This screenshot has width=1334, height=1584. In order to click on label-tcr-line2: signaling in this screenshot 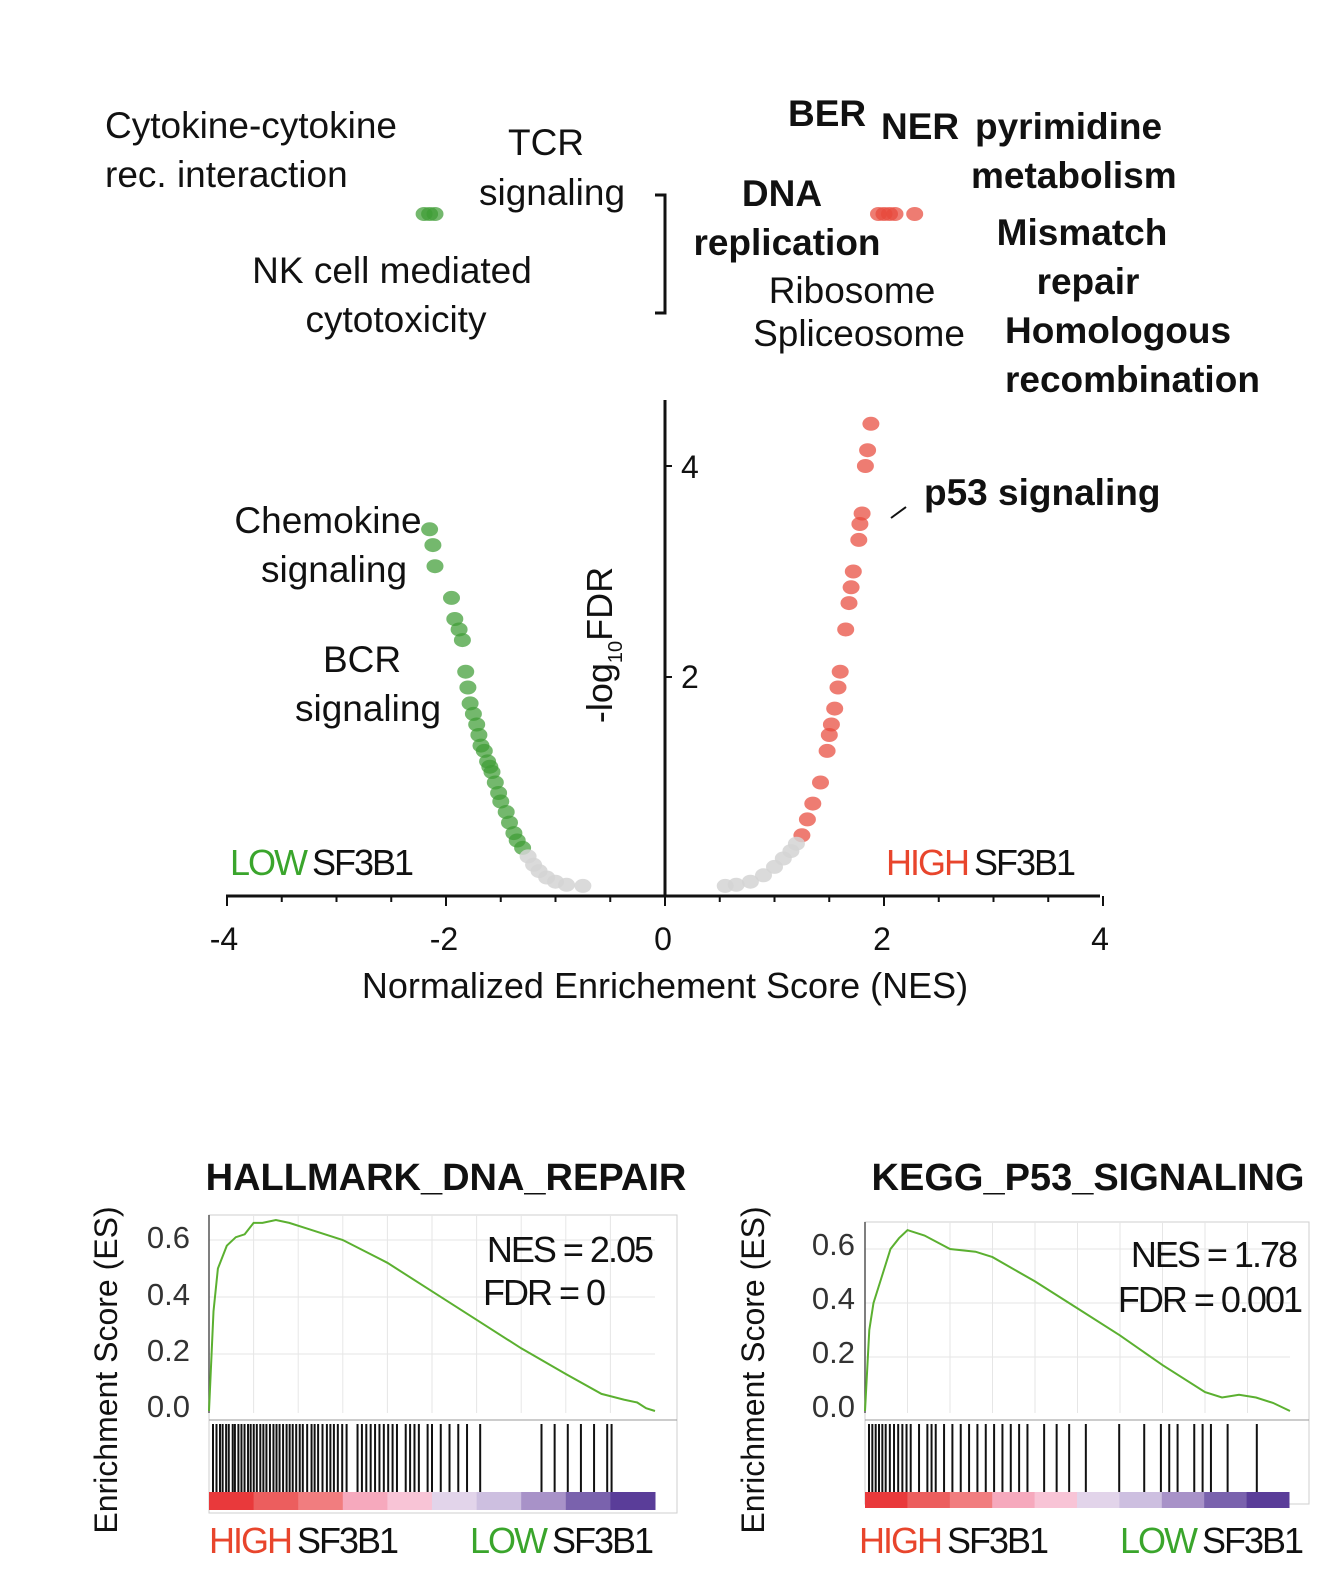, I will do `click(552, 192)`.